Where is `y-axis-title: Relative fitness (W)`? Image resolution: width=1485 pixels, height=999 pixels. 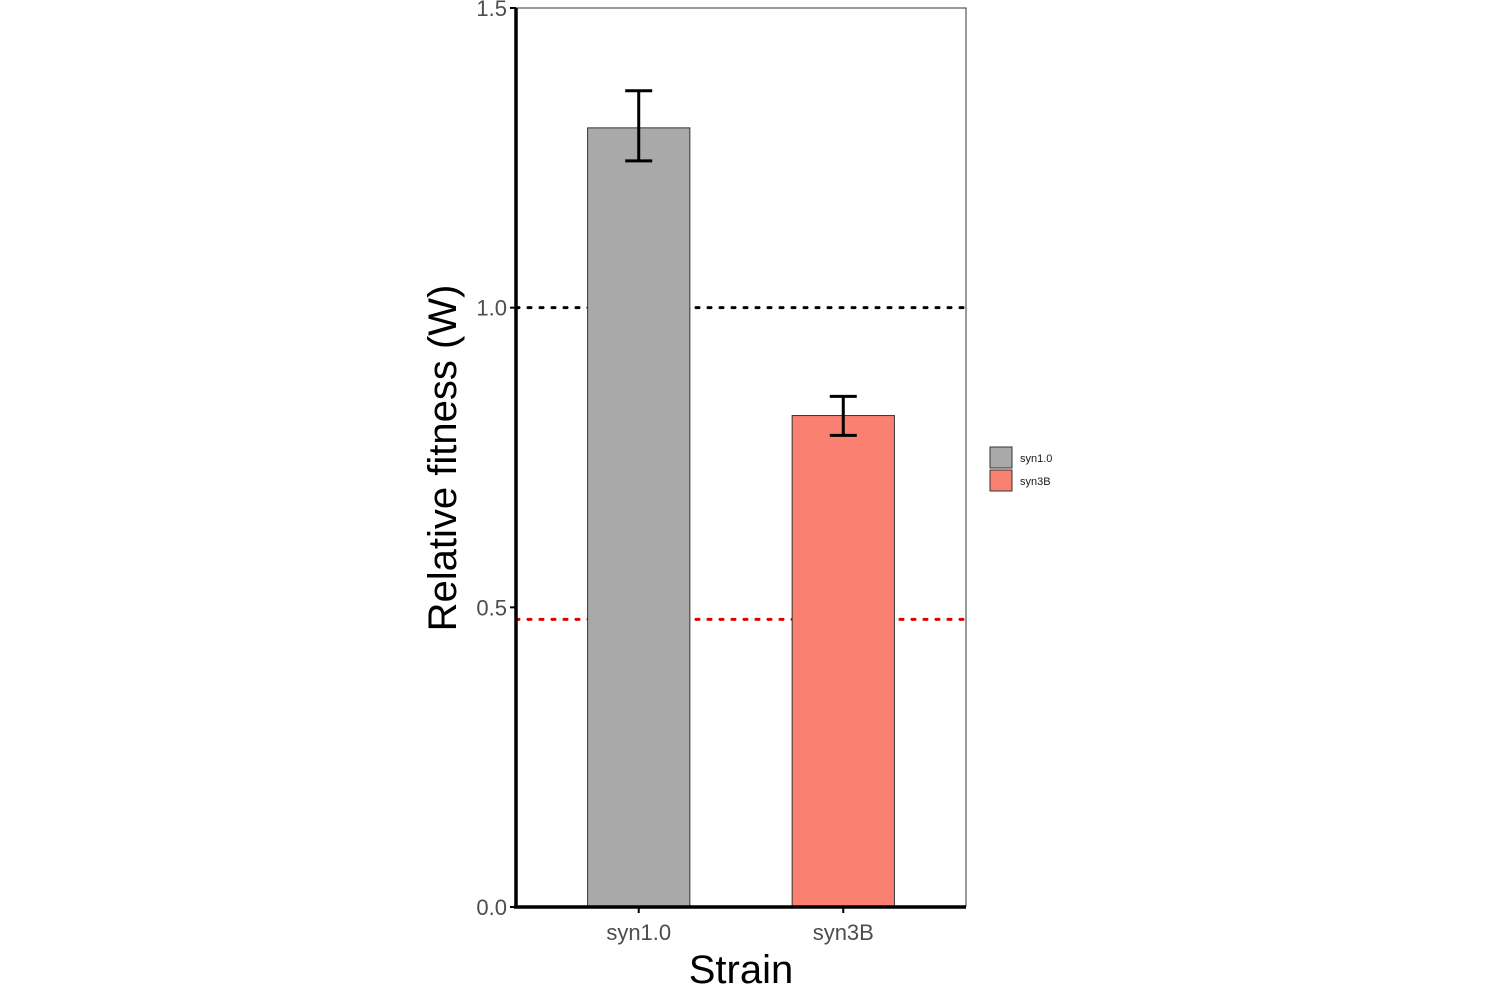 y-axis-title: Relative fitness (W) is located at coordinates (443, 458).